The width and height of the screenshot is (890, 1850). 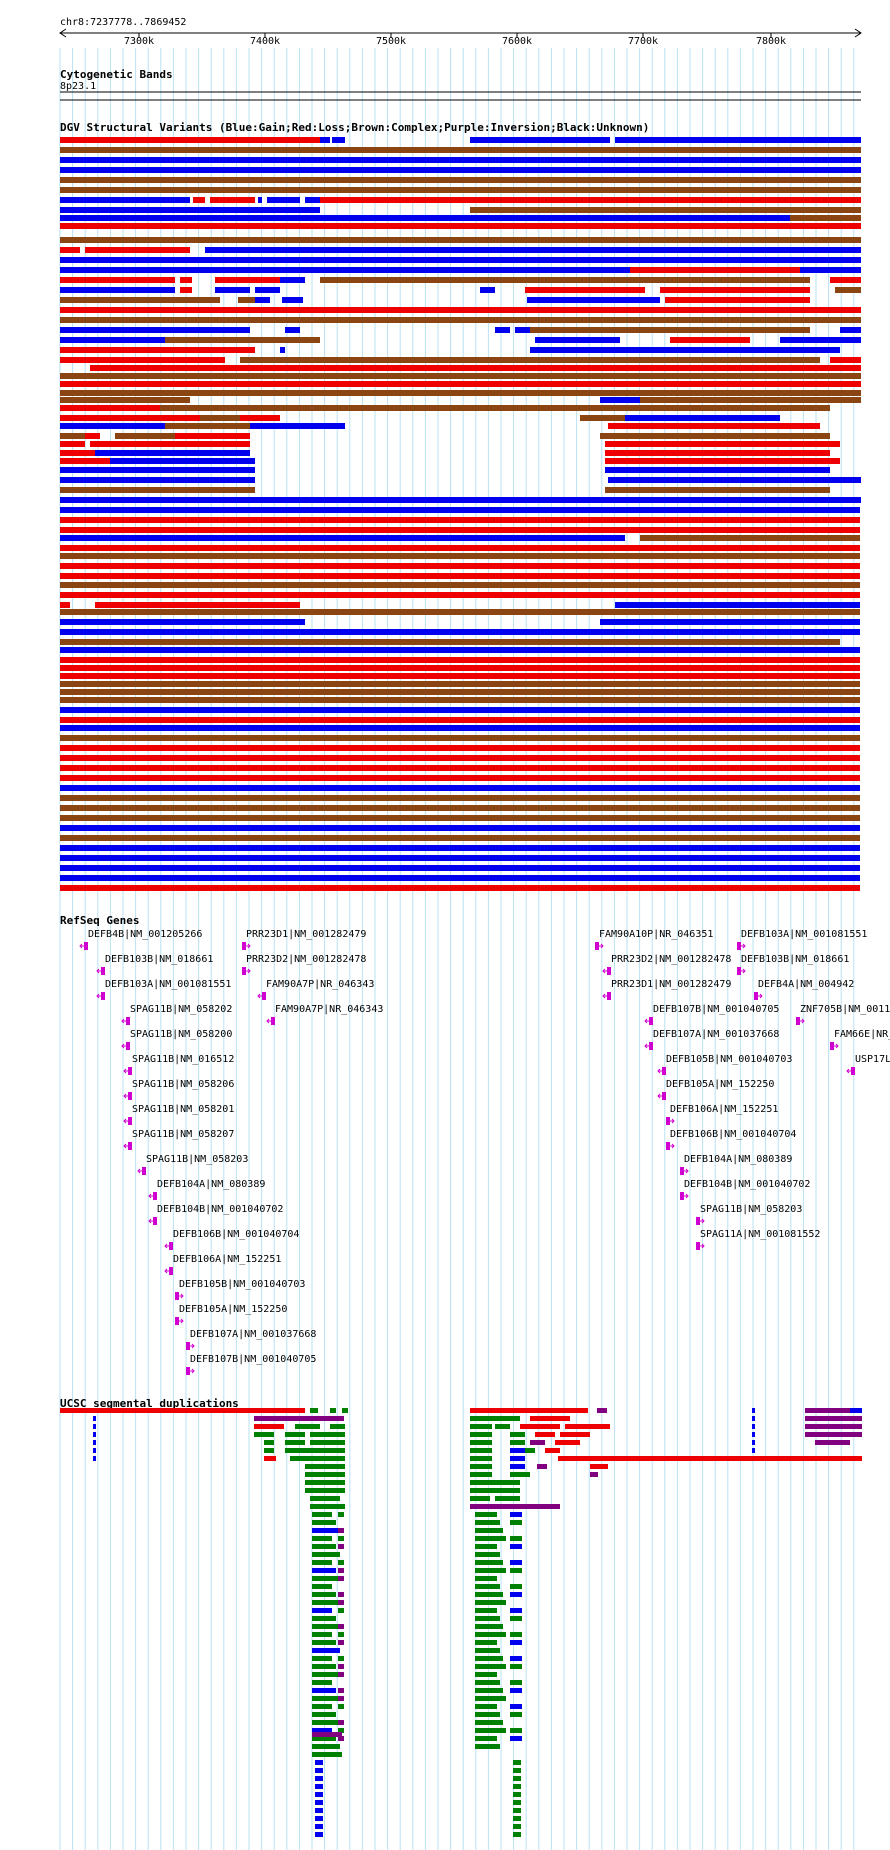 I want to click on refseq-gene: DEFB104B|NM_001040702, so click(x=215, y=1214).